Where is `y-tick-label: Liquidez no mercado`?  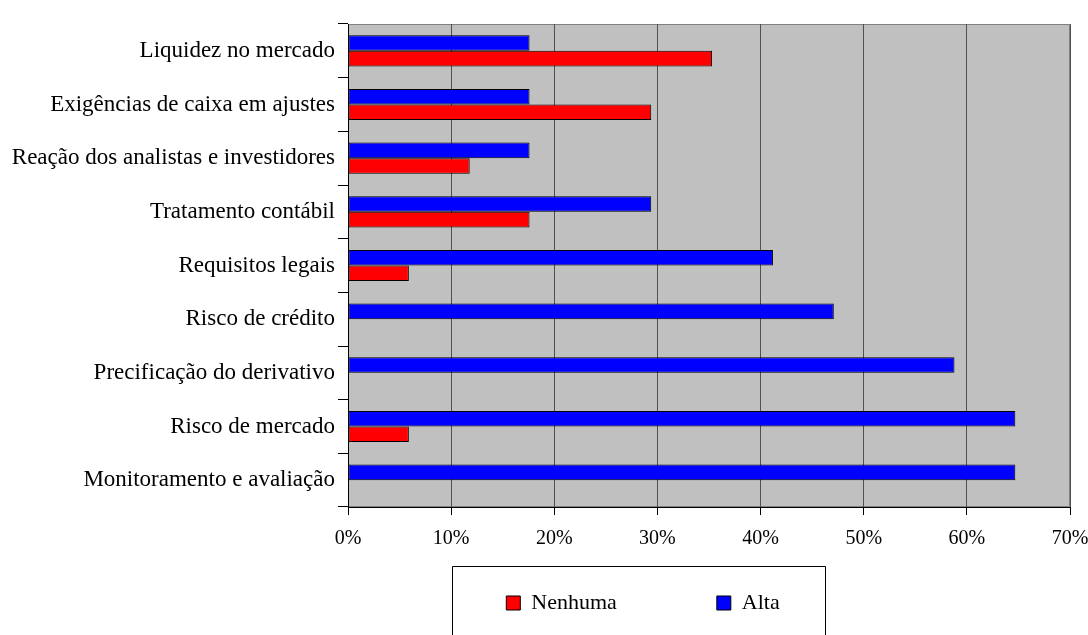 y-tick-label: Liquidez no mercado is located at coordinates (237, 49).